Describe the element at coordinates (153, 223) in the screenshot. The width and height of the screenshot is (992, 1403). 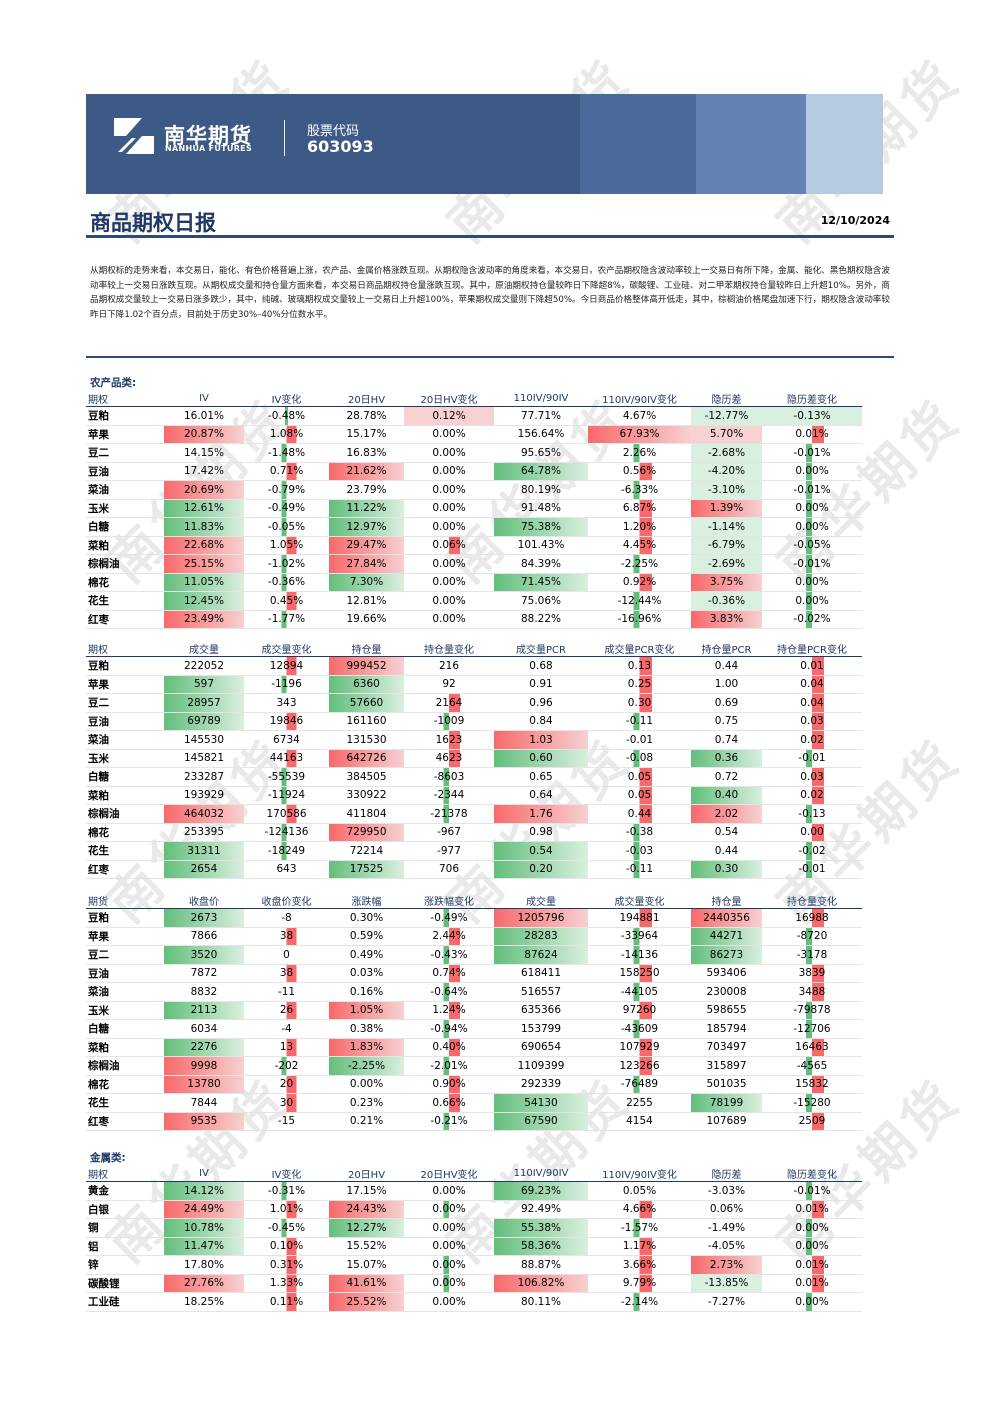
I see `page-title: 商品期权日报` at that location.